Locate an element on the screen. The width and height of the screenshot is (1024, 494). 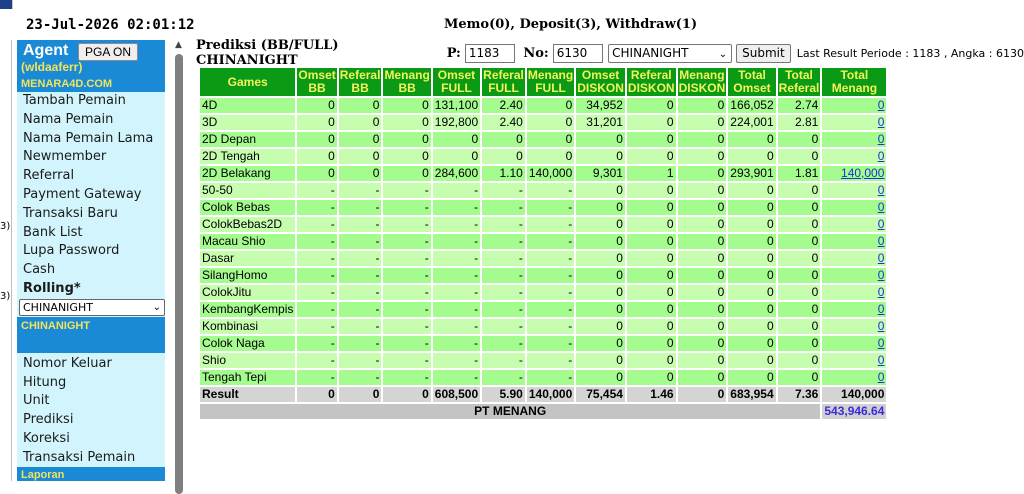
scrollbar-thumb is located at coordinates (179, 274).